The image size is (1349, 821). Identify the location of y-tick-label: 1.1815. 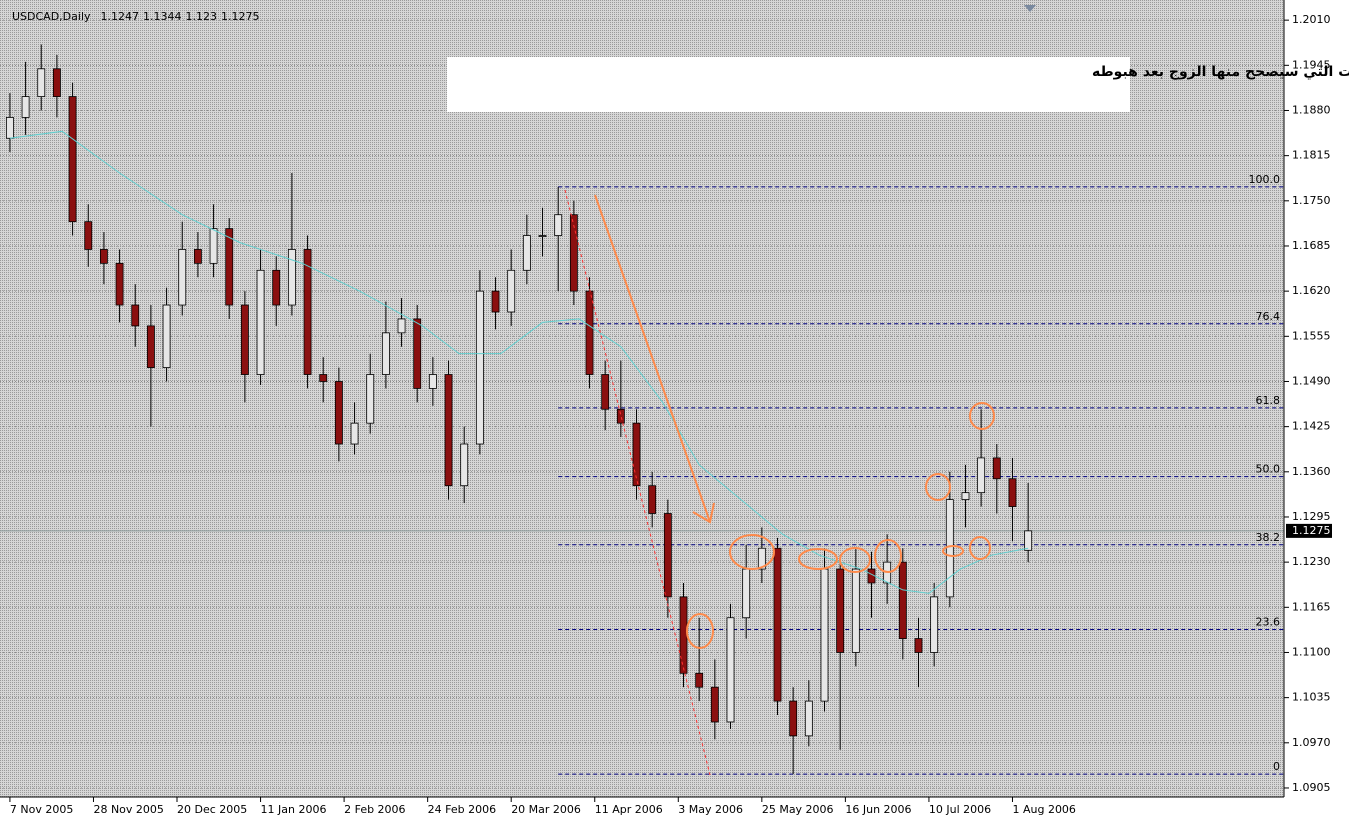
(1311, 155).